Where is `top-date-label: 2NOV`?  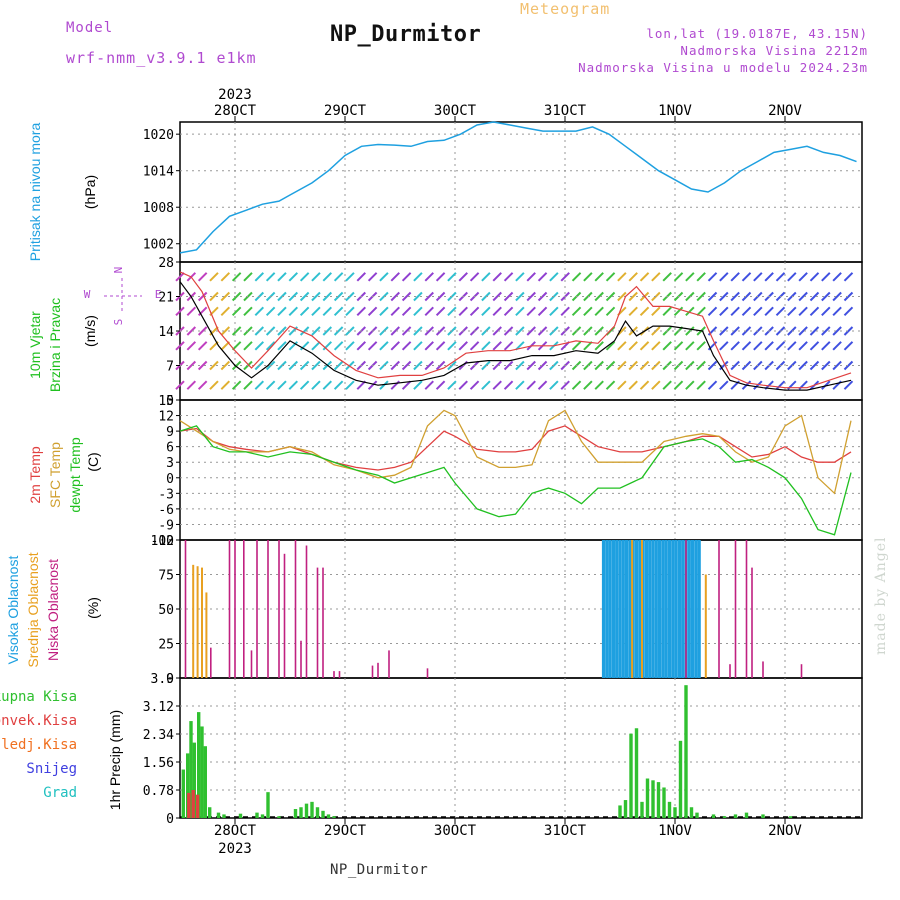
top-date-label: 2NOV is located at coordinates (785, 111).